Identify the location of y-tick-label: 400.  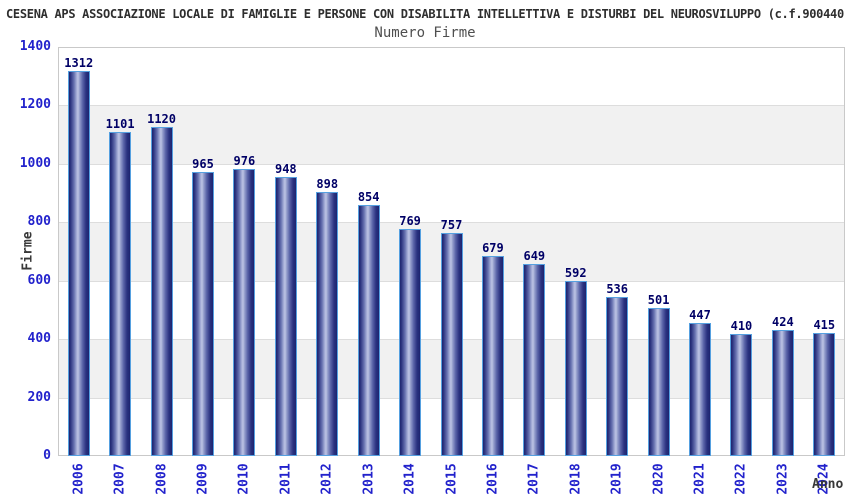
(39, 339).